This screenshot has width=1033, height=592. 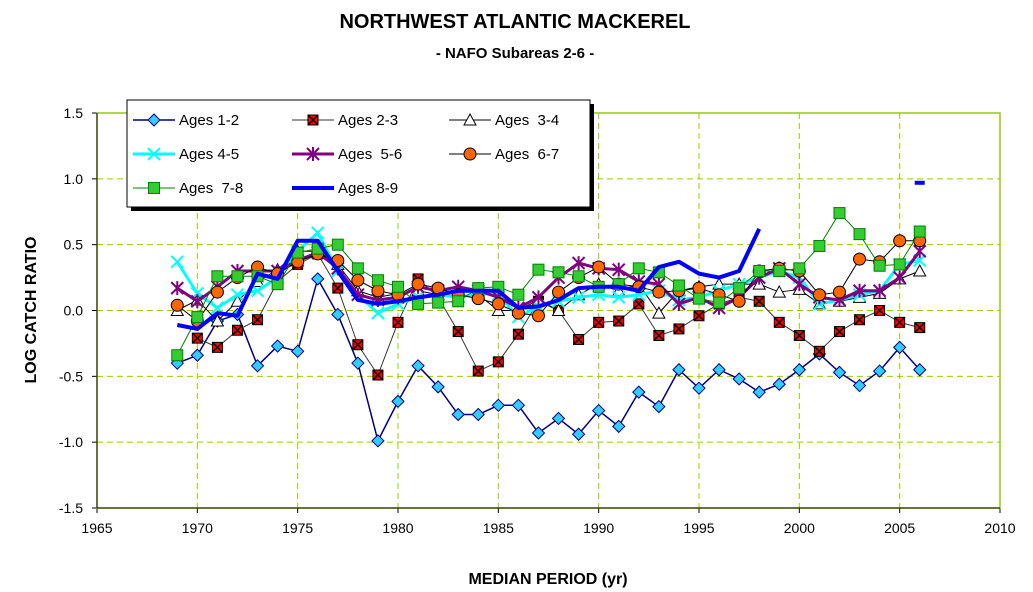 I want to click on x-tick-label: 2010, so click(x=999, y=528).